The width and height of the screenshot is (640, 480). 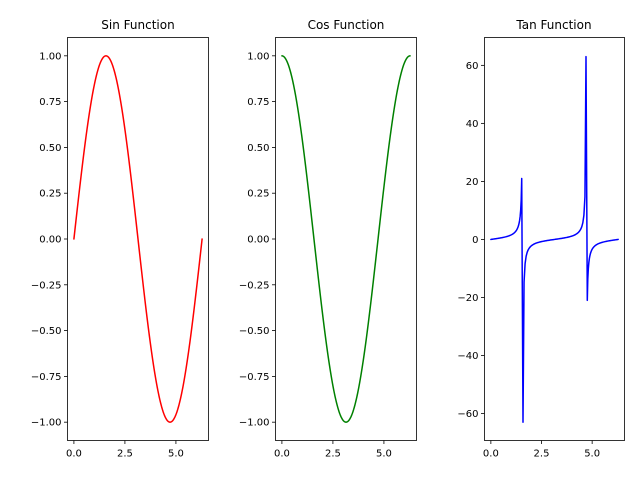 What do you see at coordinates (475, 240) in the screenshot?
I see `y-tick-label: 0` at bounding box center [475, 240].